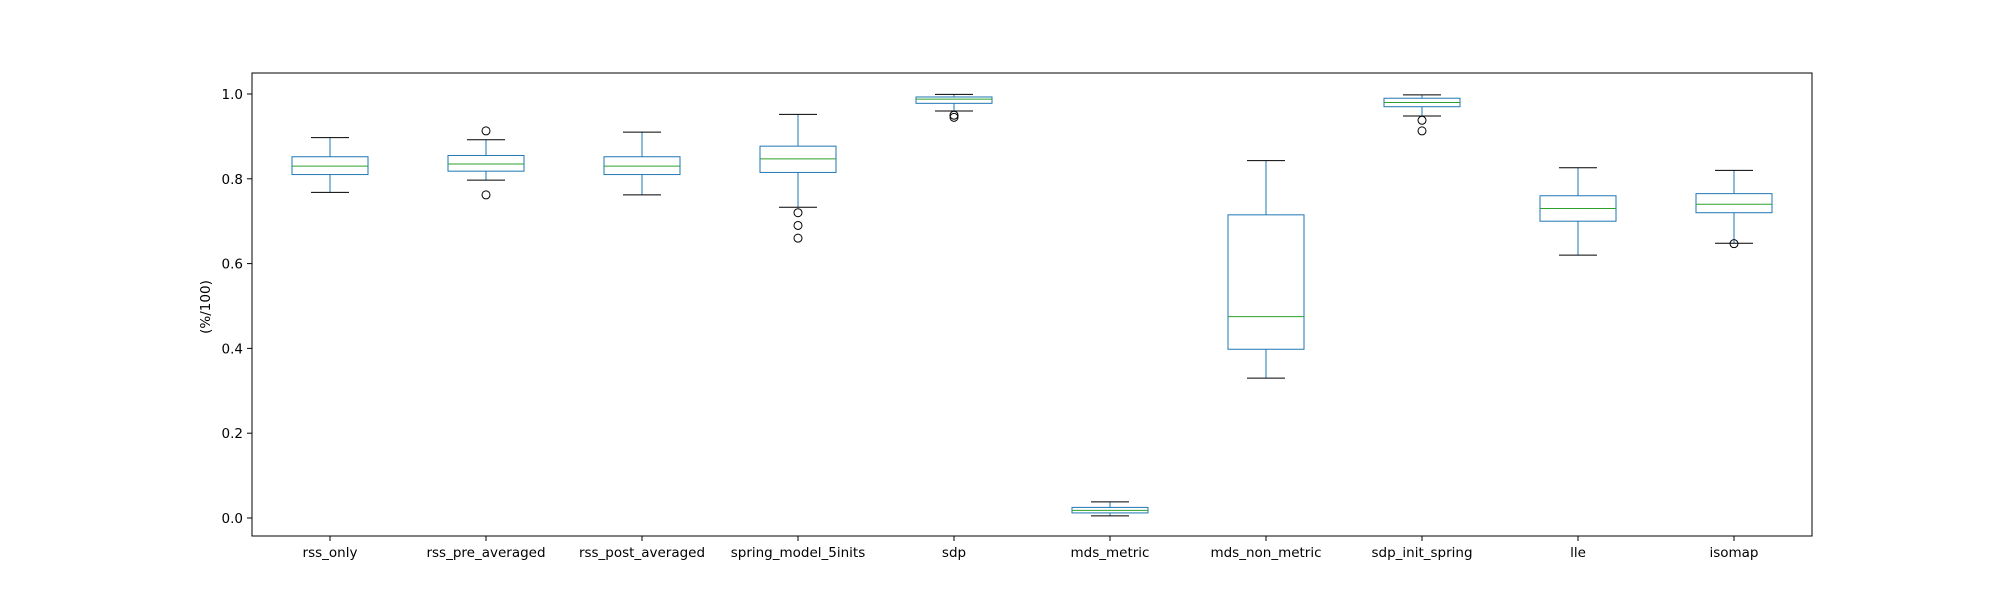  Describe the element at coordinates (1266, 282) in the screenshot. I see `box-mds_non_metric` at that location.